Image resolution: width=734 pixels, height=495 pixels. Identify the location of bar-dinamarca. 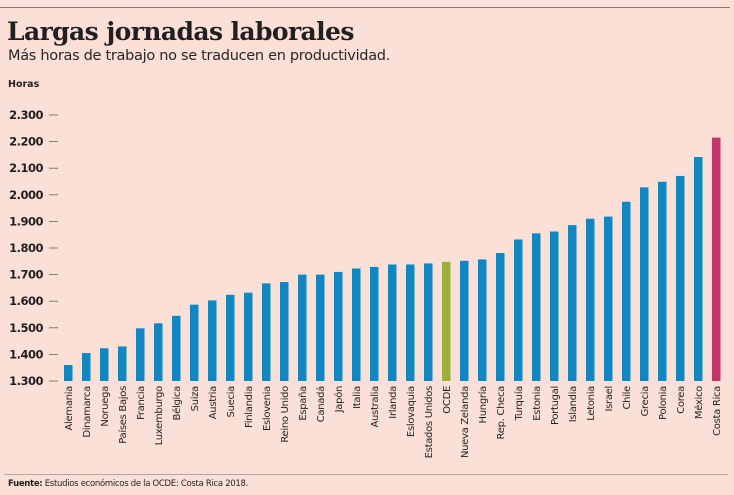
(86, 367).